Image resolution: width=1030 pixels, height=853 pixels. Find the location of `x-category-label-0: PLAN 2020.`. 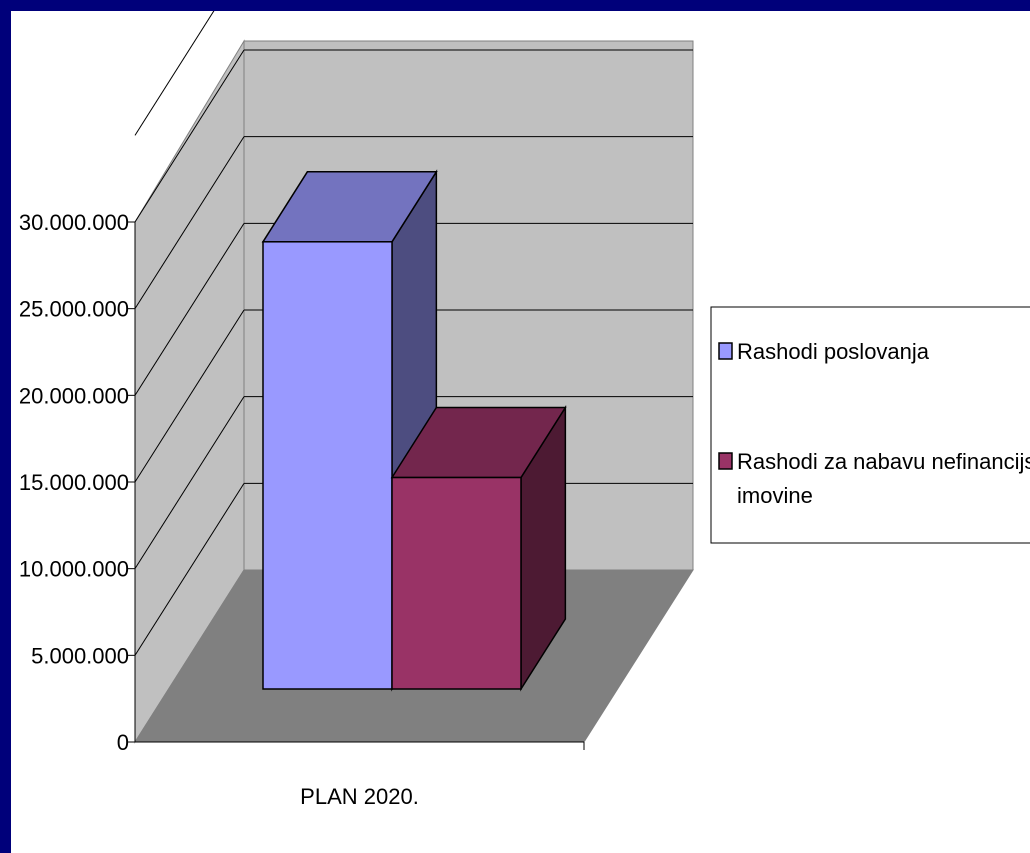

x-category-label-0: PLAN 2020. is located at coordinates (359, 796).